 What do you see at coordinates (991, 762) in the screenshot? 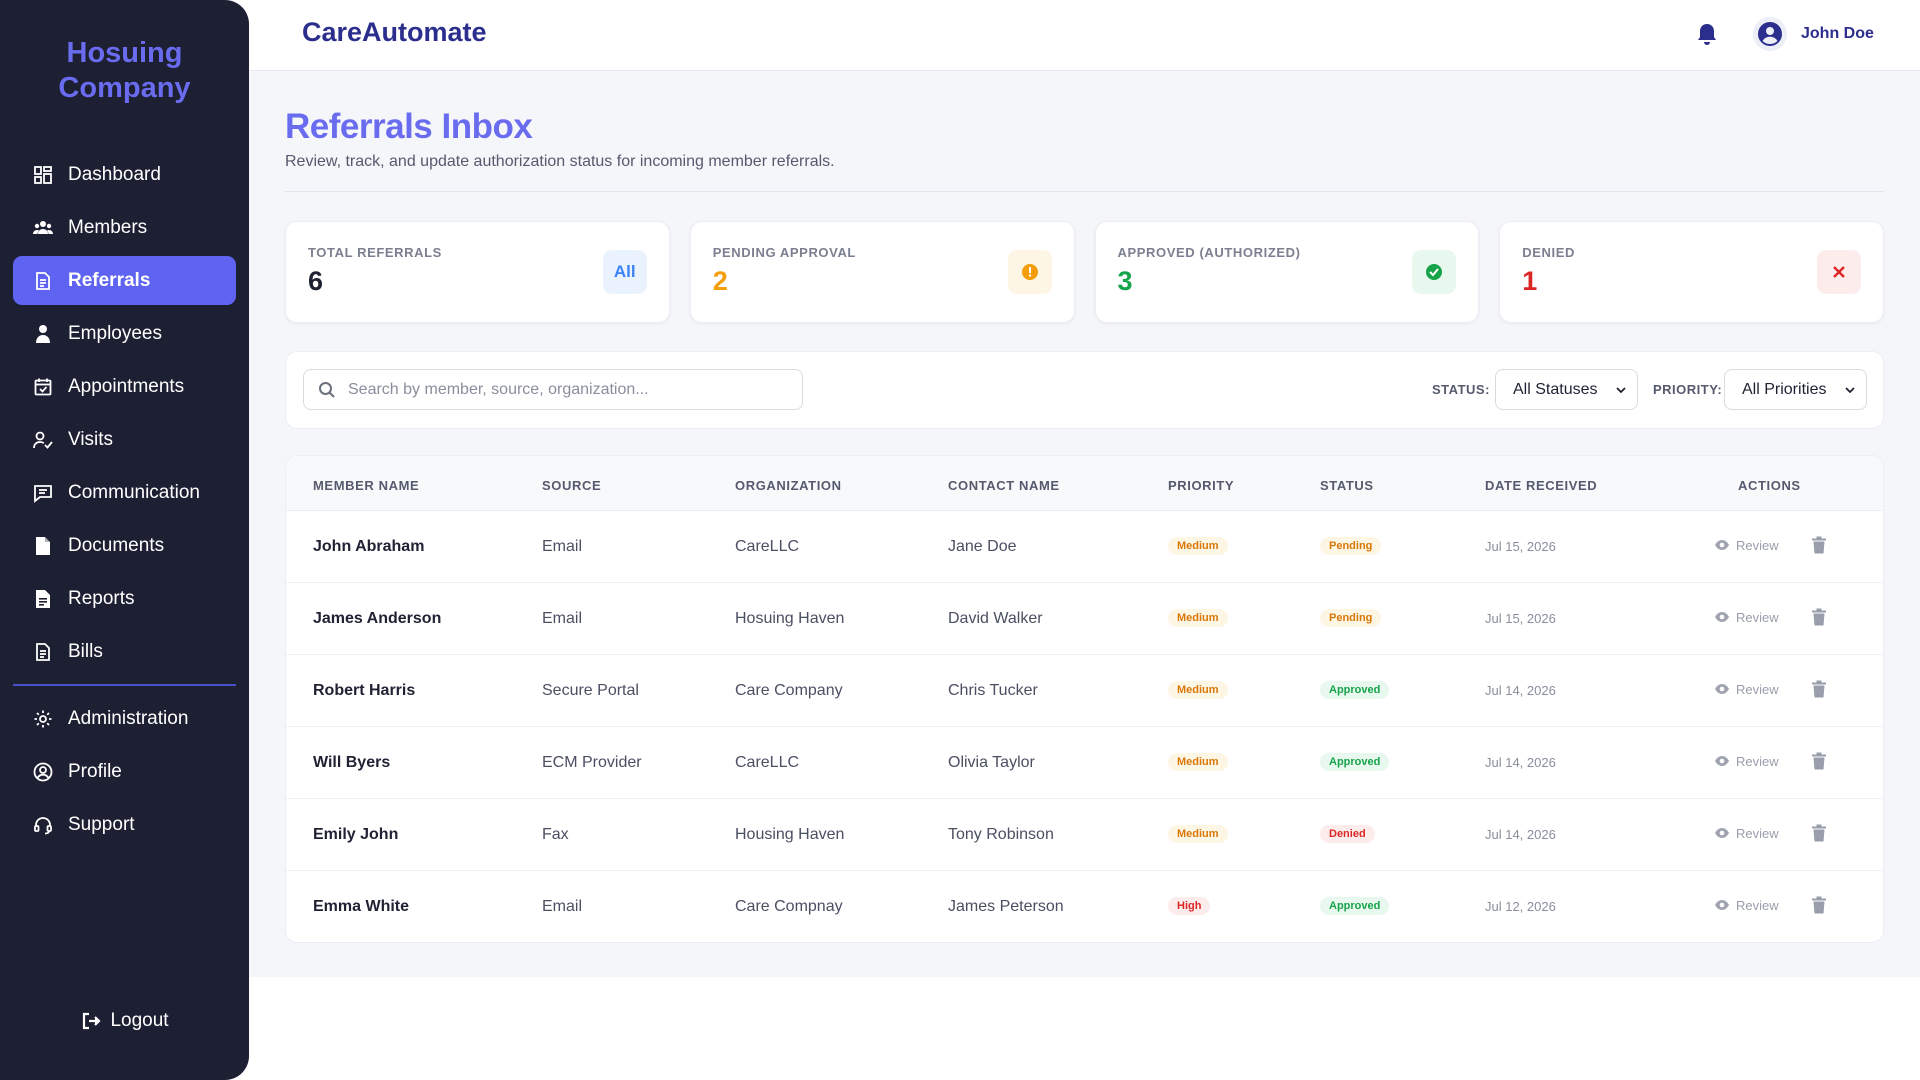
I see `contact-name: Olivia Taylor` at bounding box center [991, 762].